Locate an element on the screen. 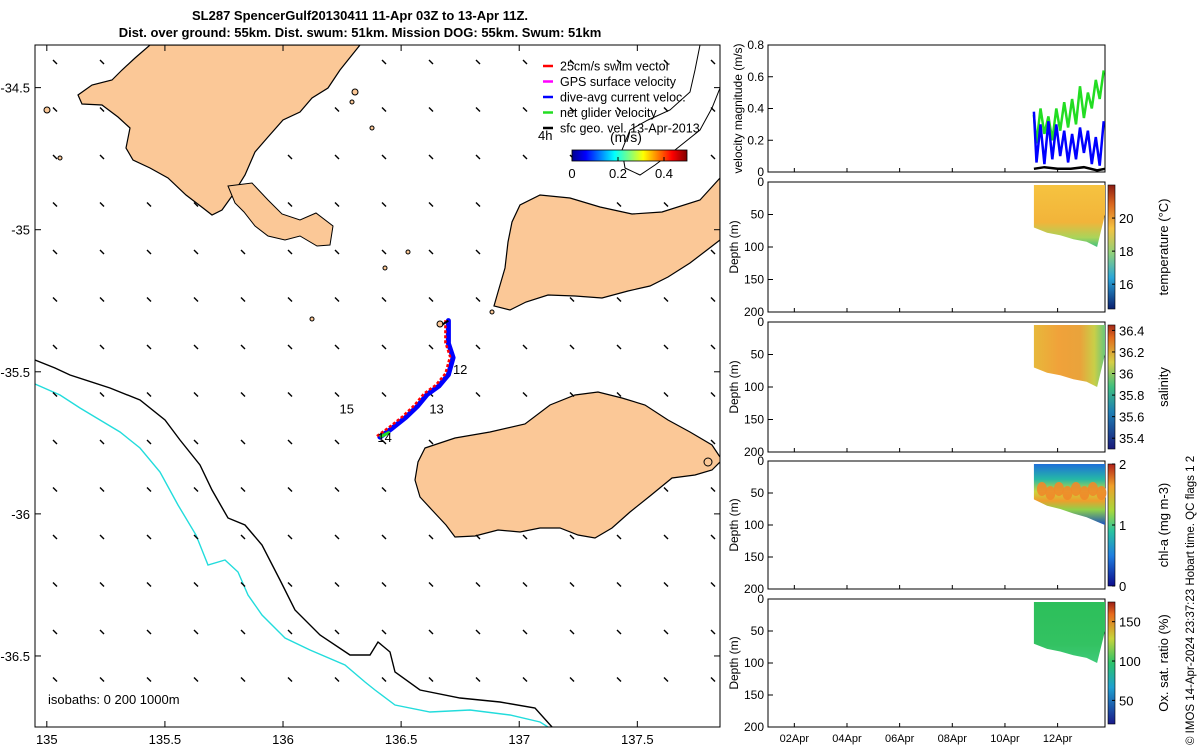 This screenshot has height=750, width=1200. legend-label: 25cm/s swim vector is located at coordinates (615, 67).